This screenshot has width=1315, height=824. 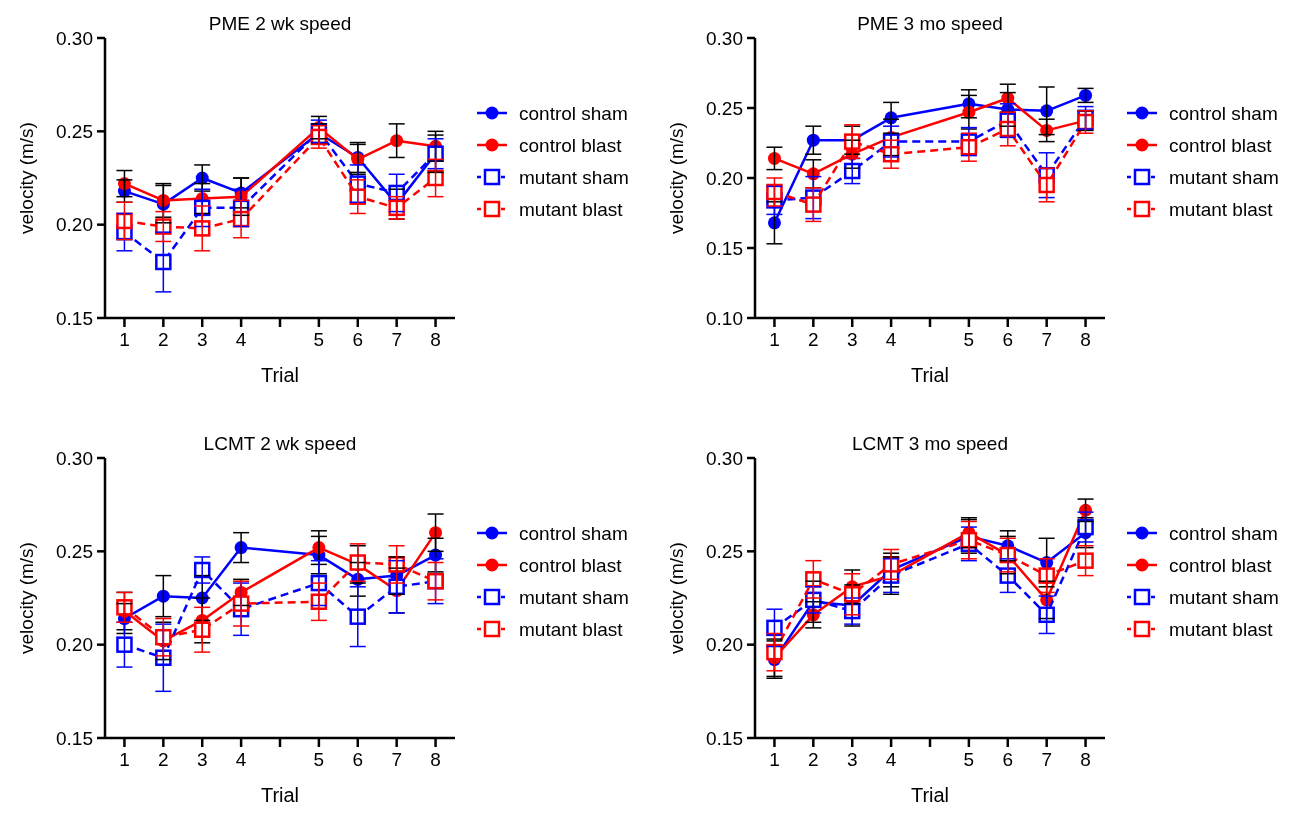 I want to click on chart-title: PME 3 mo speed, so click(x=930, y=23).